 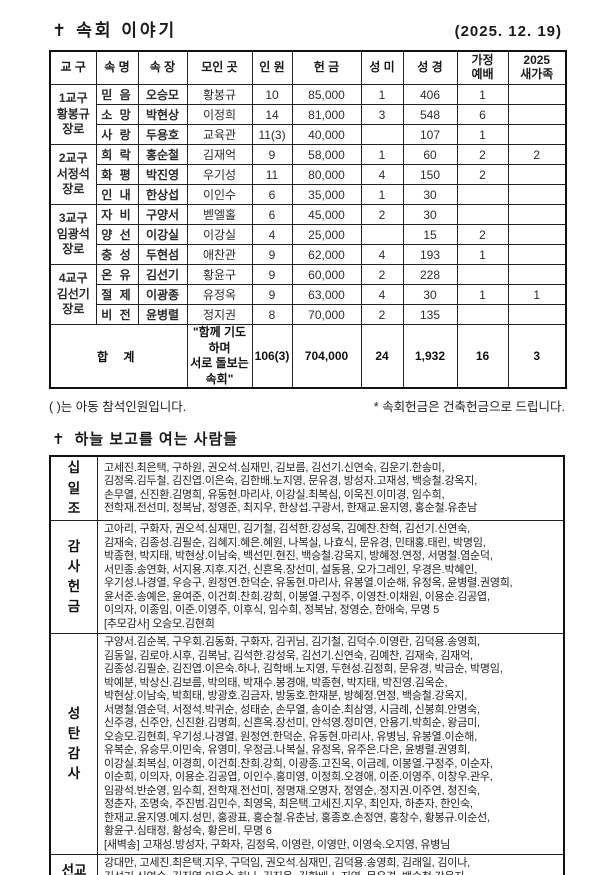 What do you see at coordinates (219, 214) in the screenshot?
I see `data-cell: 벧엘홀` at bounding box center [219, 214].